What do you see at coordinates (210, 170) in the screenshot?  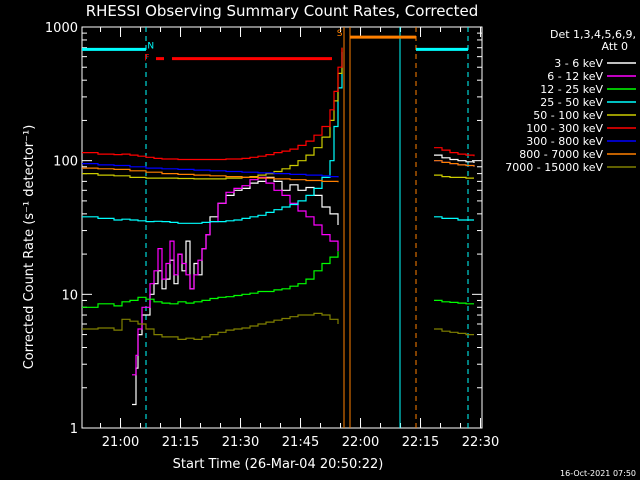 I see `series-300-800-kev` at bounding box center [210, 170].